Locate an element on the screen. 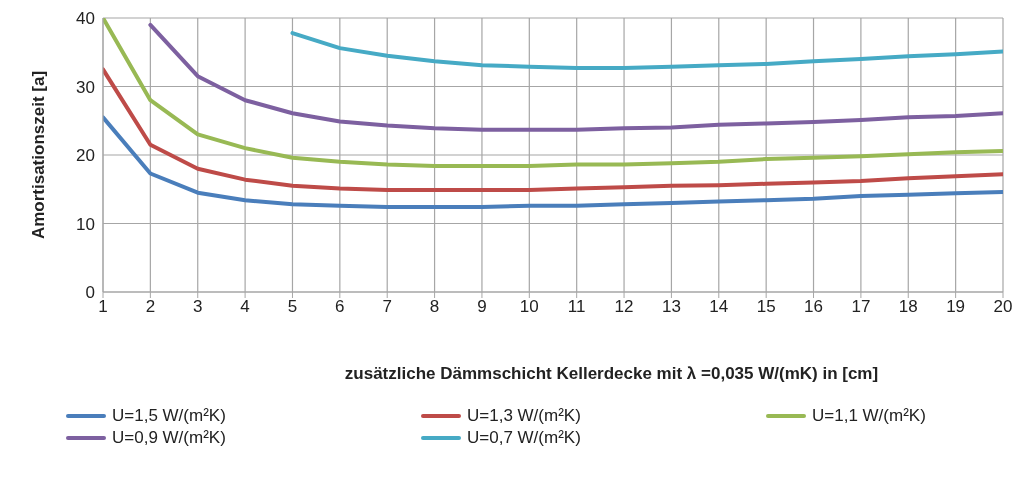 The width and height of the screenshot is (1023, 488). x-tick-label: 8 is located at coordinates (434, 307).